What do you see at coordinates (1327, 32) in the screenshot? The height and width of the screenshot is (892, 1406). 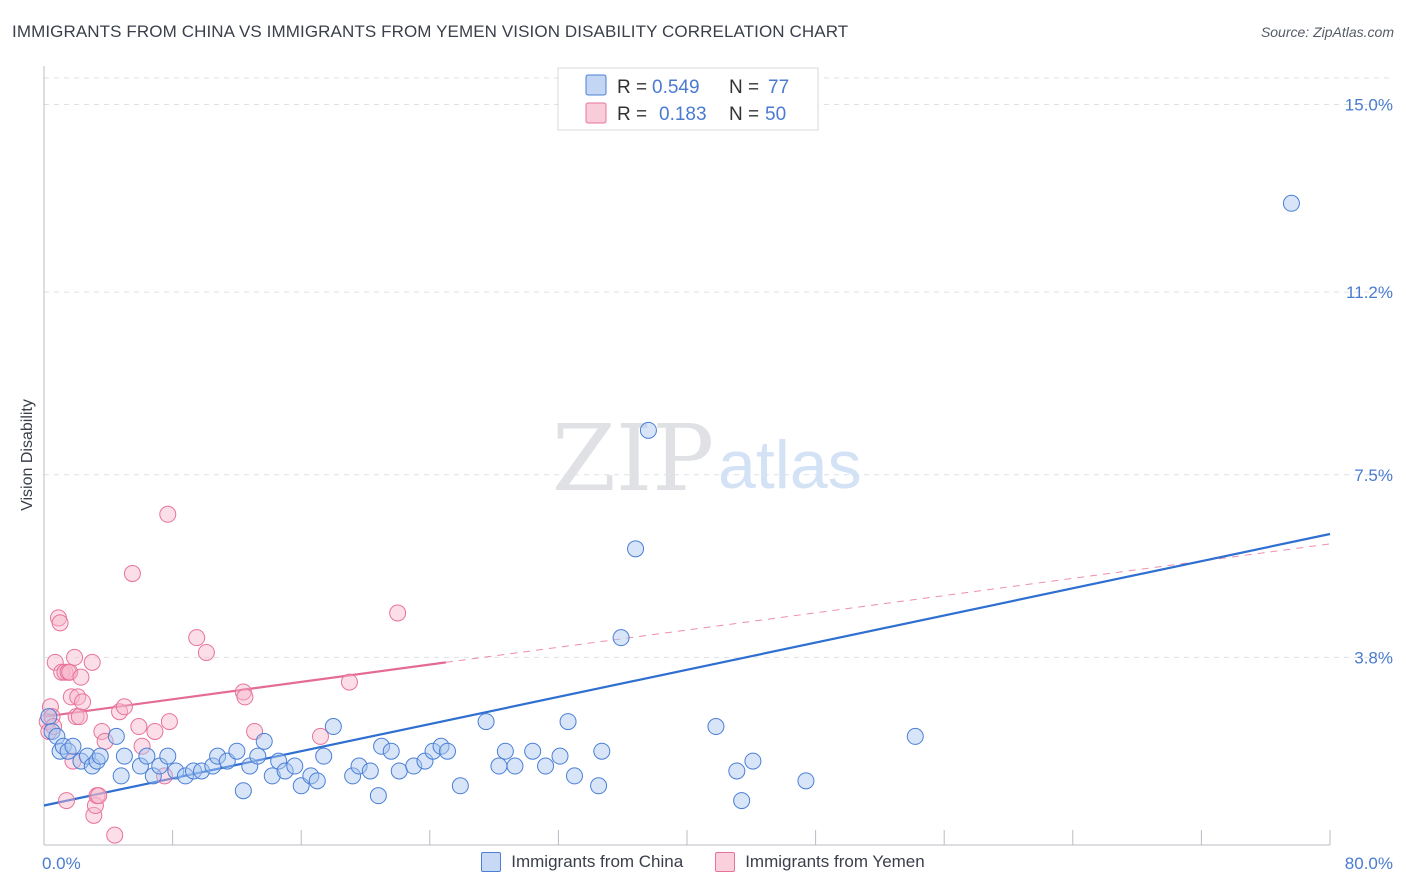 I see `source-credit: Source: ZipAtlas.com` at bounding box center [1327, 32].